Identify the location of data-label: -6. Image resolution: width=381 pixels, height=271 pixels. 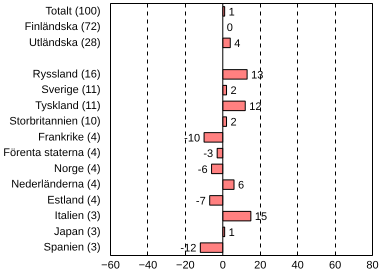
(203, 170).